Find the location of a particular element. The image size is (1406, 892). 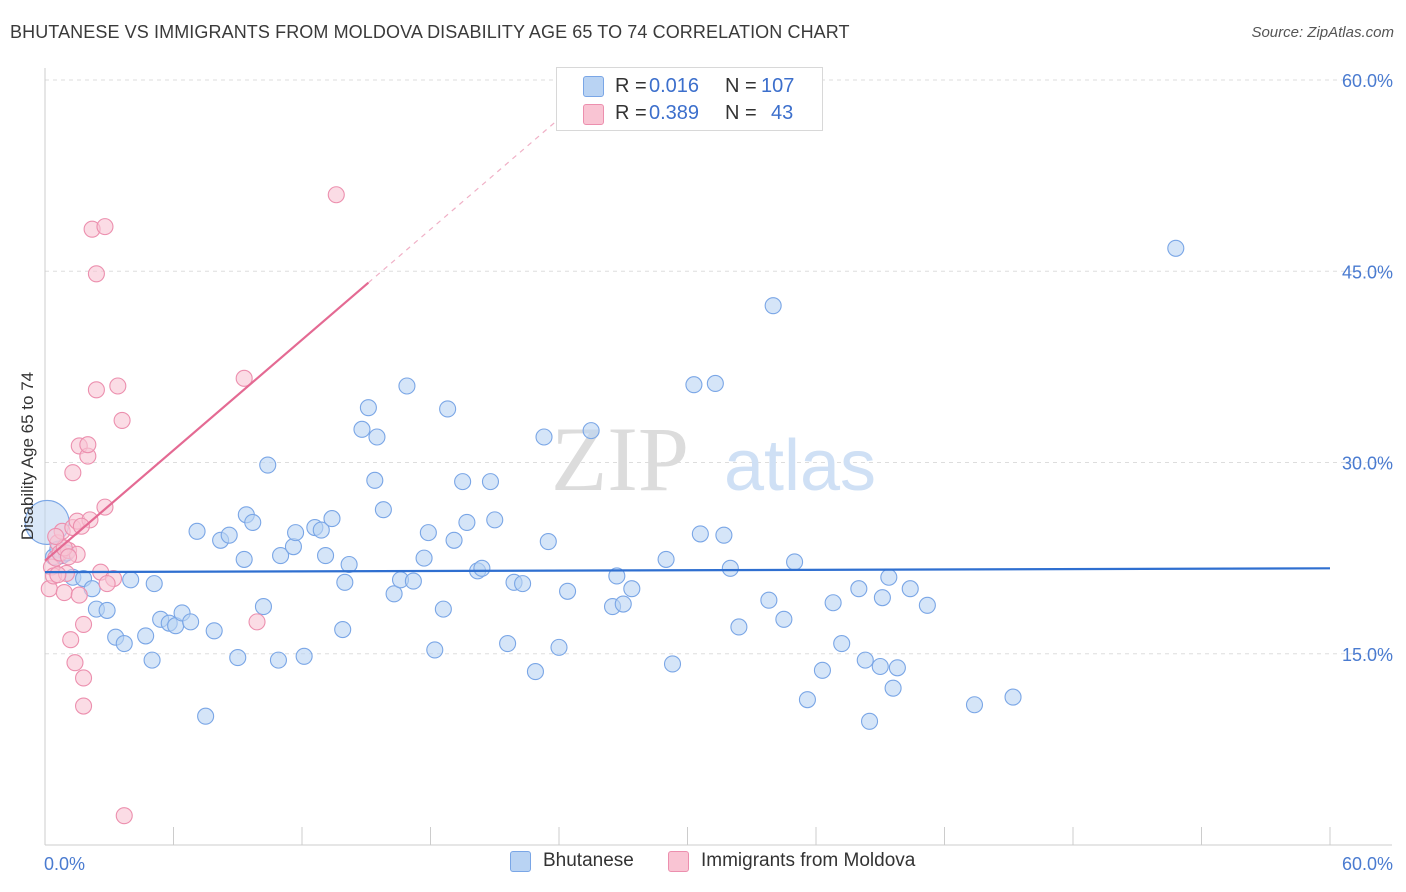

legend-r-value: 0.016 is located at coordinates (674, 86).